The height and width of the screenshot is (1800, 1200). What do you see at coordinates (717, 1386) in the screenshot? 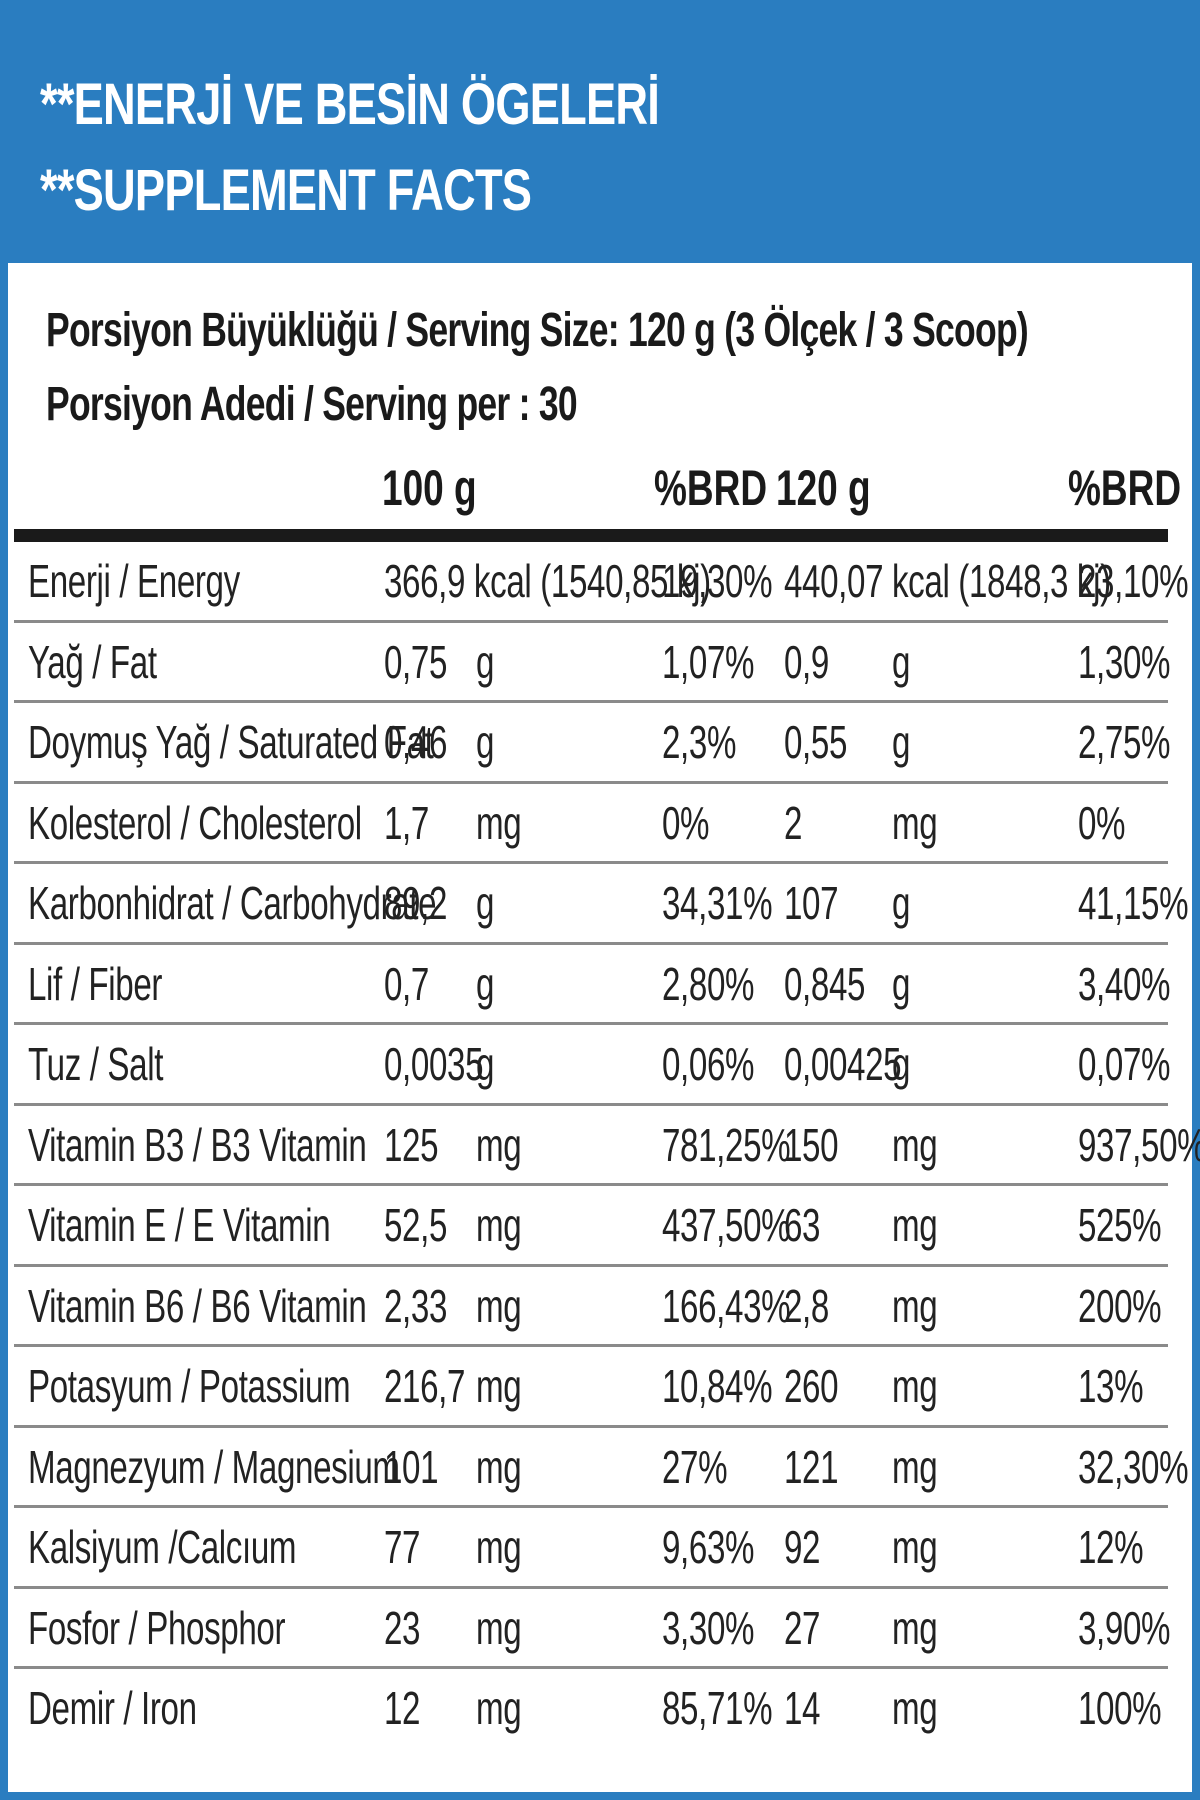
I see `brd-100g: 10,84%` at bounding box center [717, 1386].